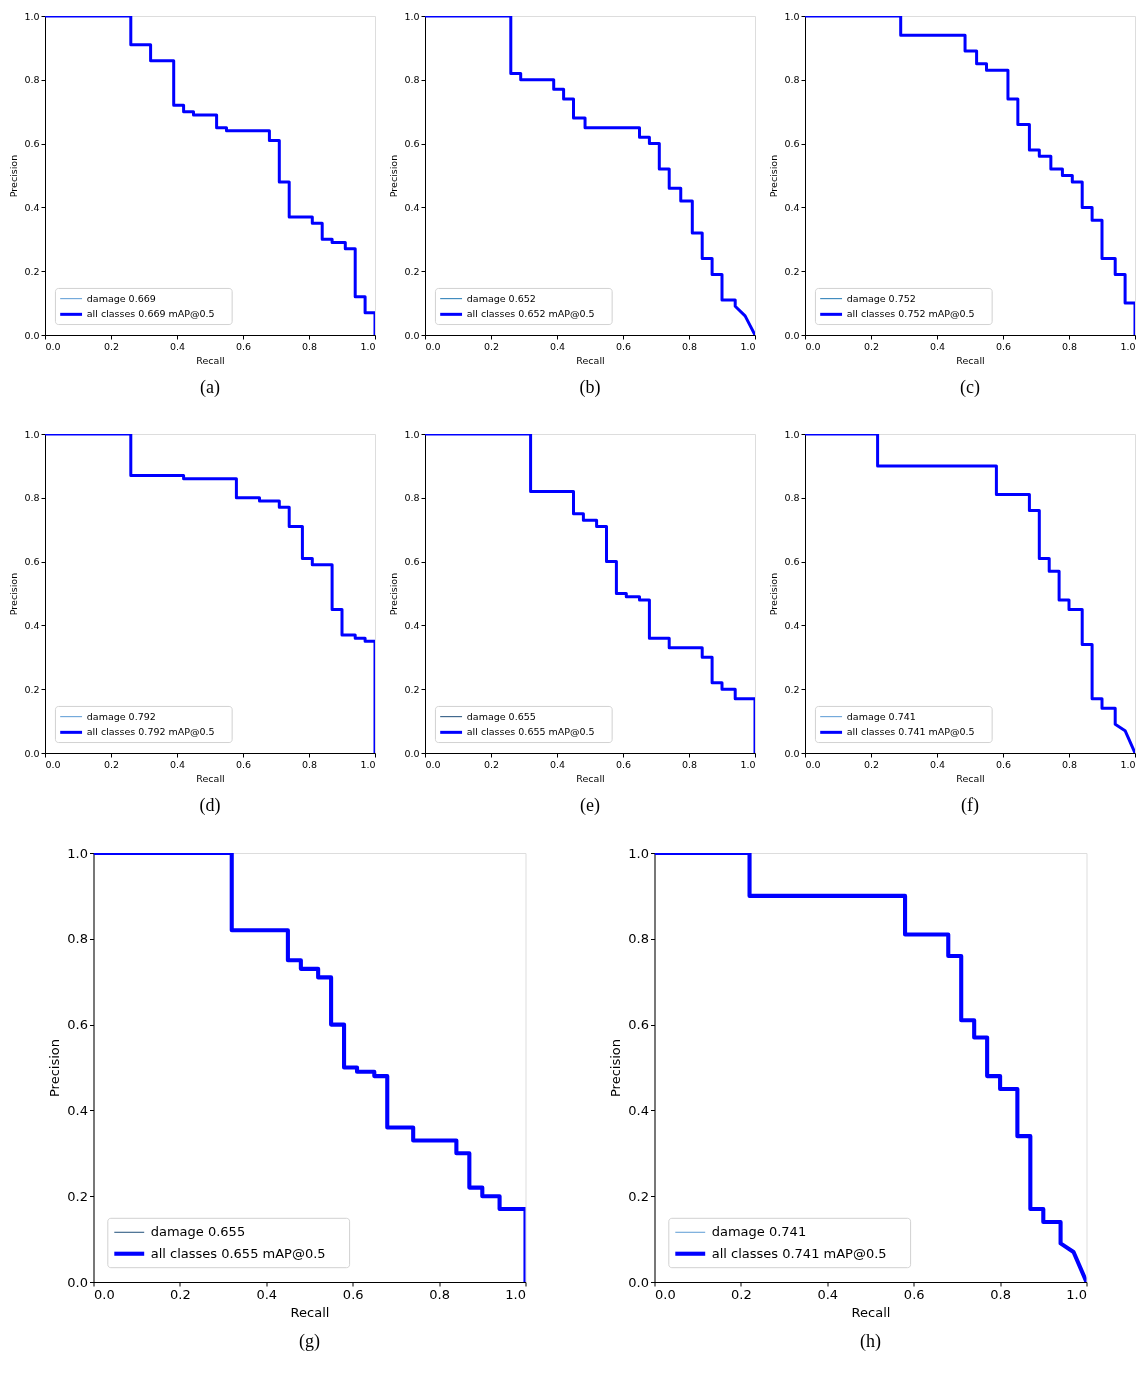  Describe the element at coordinates (910, 314) in the screenshot. I see `legend-label: all classes 0.752 mAP@0.5` at that location.